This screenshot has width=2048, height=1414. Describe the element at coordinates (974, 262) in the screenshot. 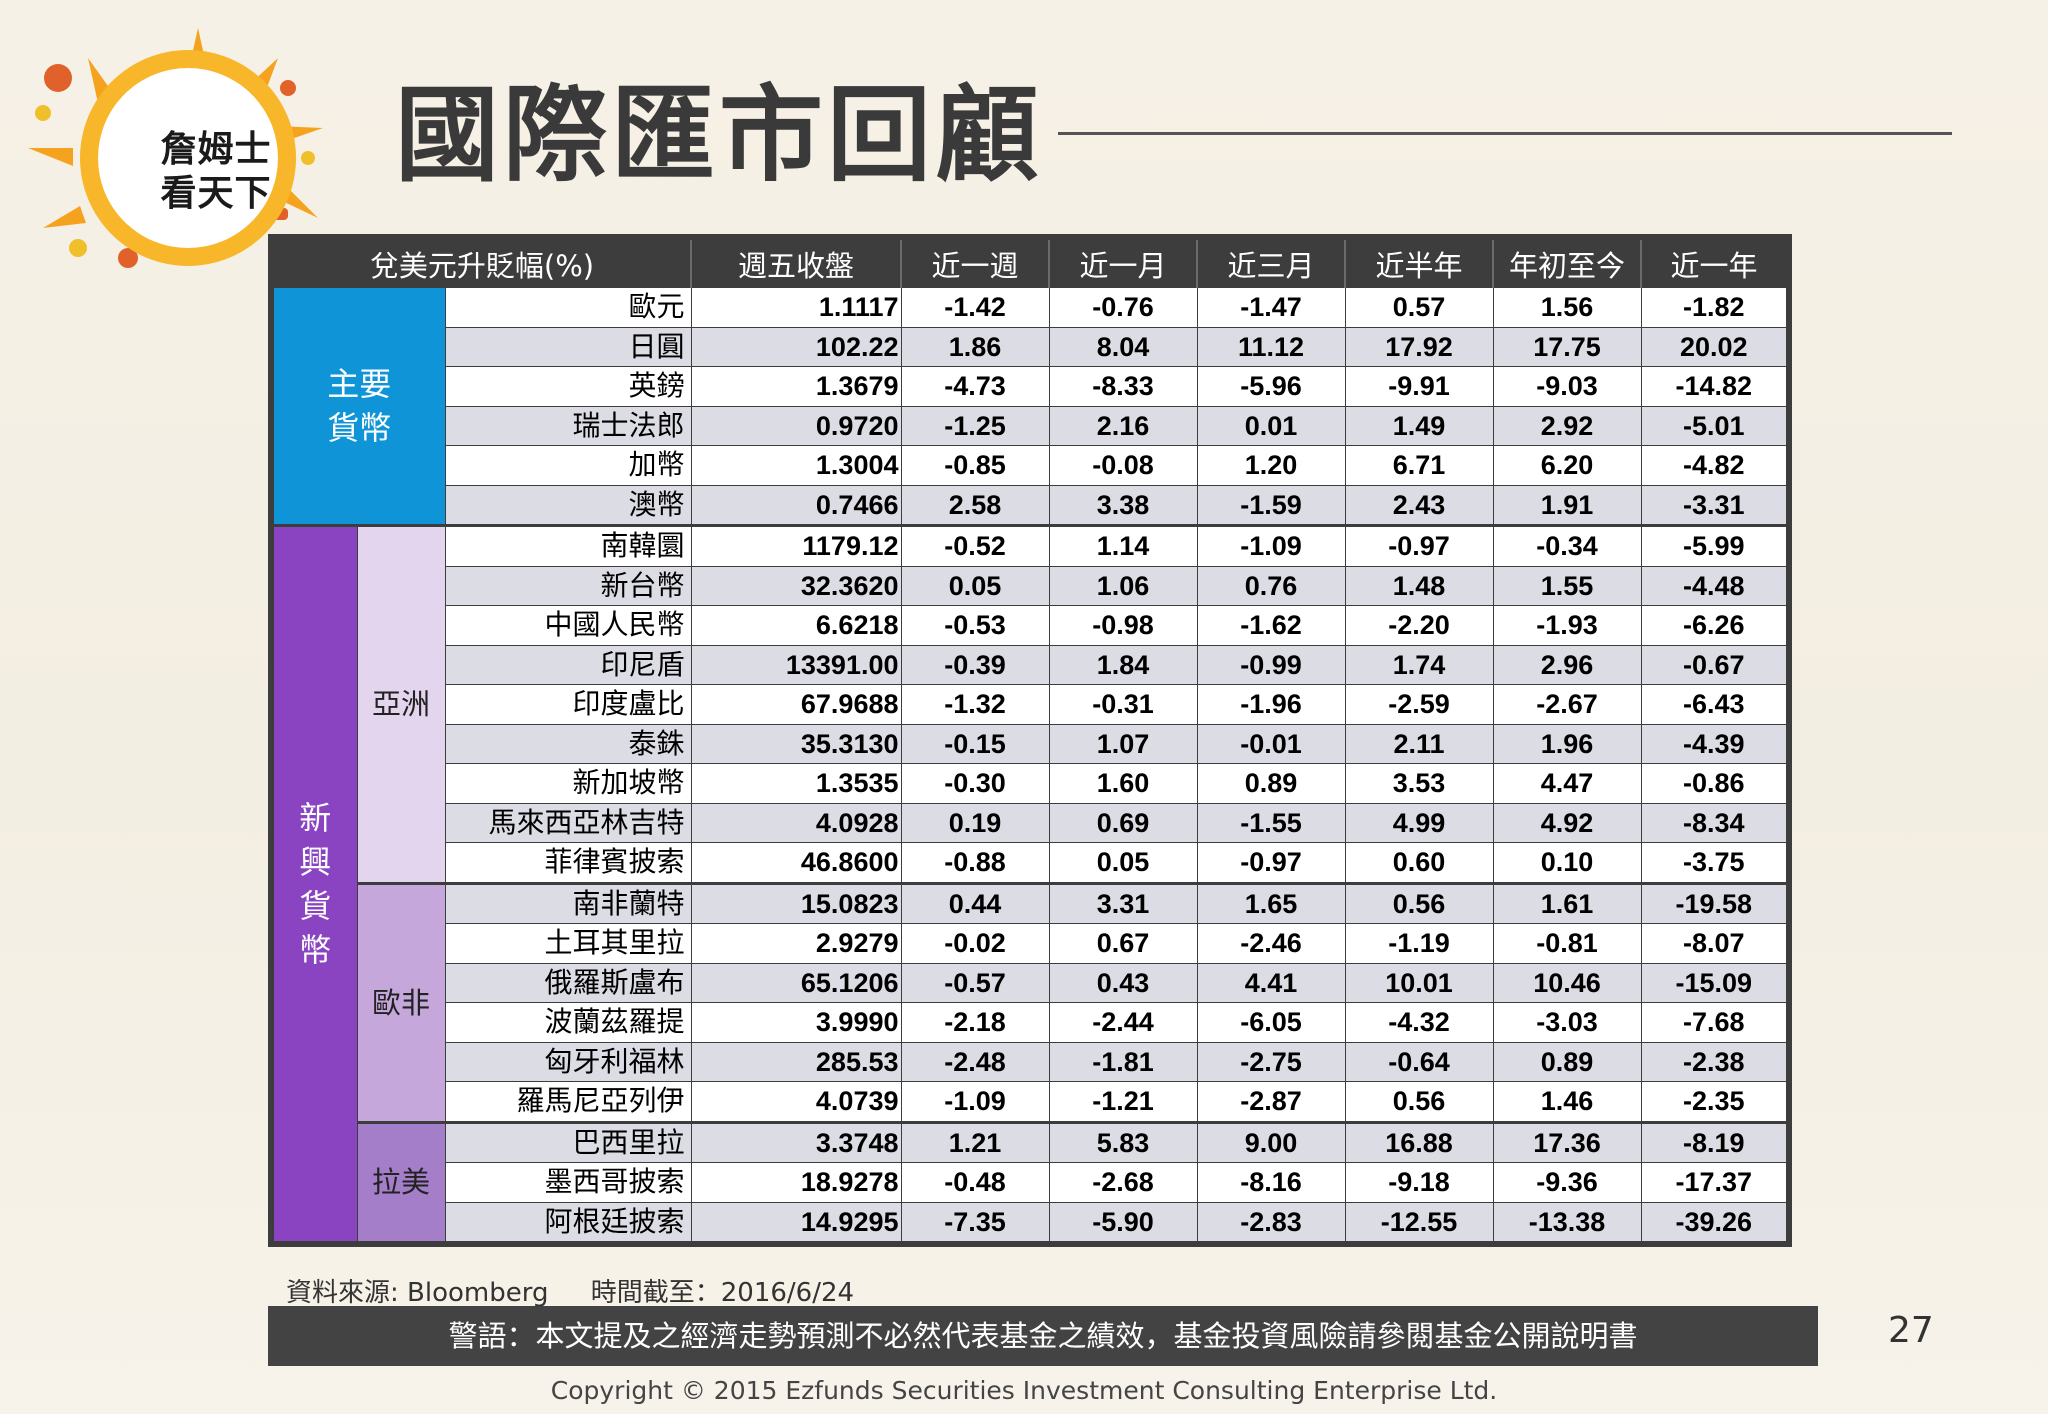

I see `col-header: 近一週` at that location.